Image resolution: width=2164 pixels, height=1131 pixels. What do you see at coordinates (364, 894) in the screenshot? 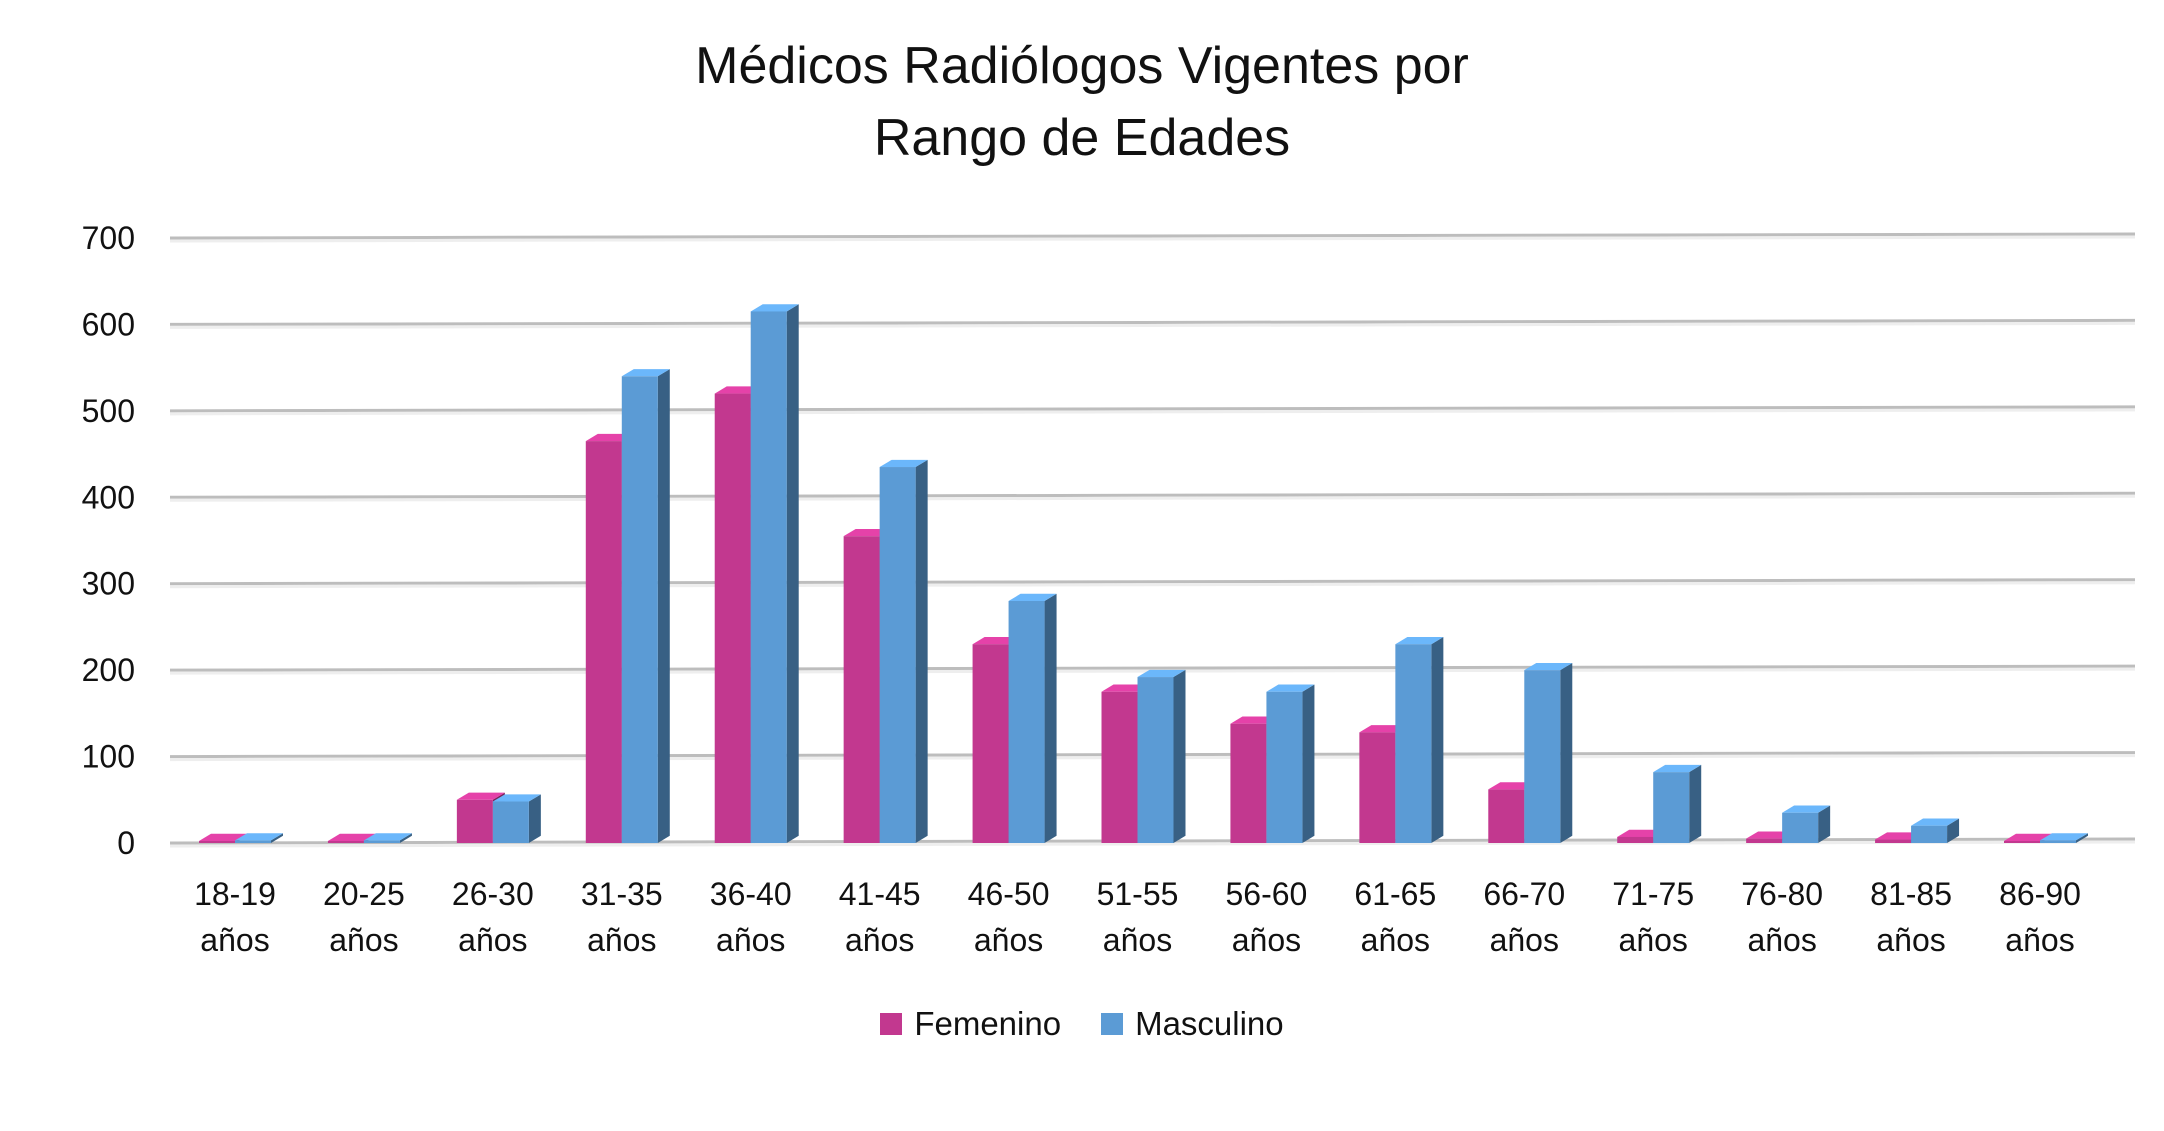
I see `x-tick-label: 20-25` at bounding box center [364, 894].